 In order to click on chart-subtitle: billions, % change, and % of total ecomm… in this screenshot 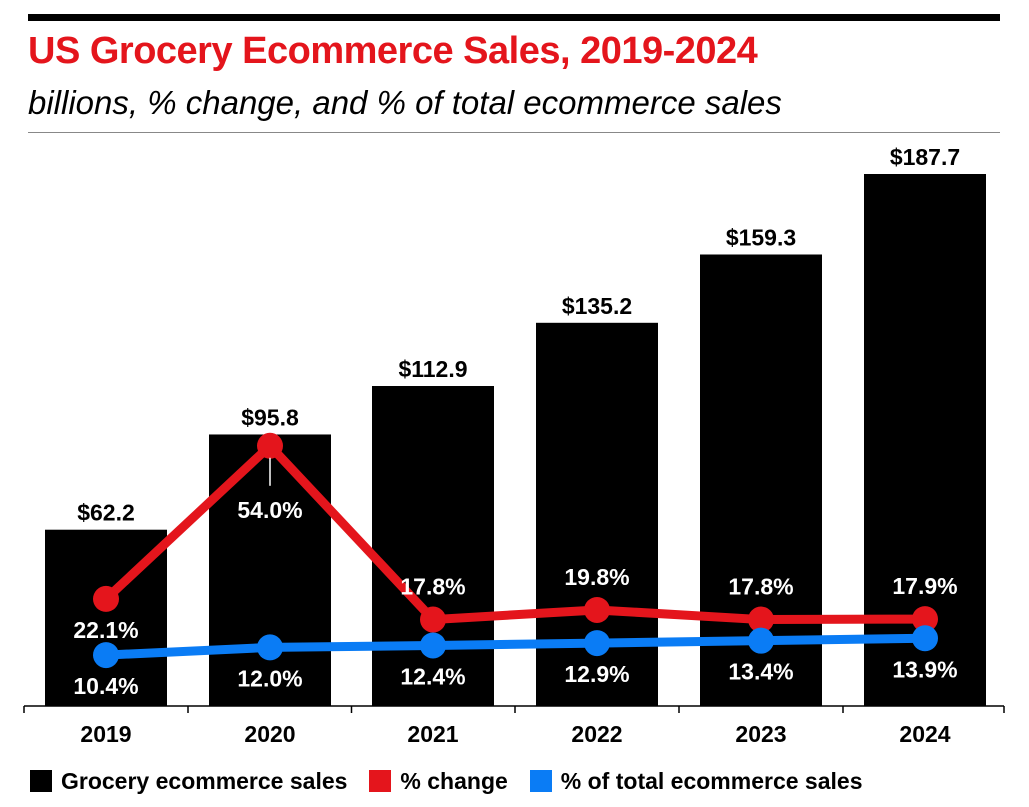, I will do `click(405, 102)`.